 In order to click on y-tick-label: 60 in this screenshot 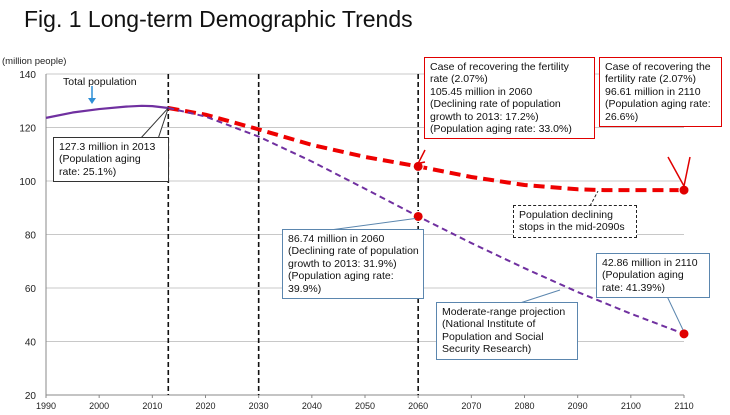, I will do `click(31, 289)`.